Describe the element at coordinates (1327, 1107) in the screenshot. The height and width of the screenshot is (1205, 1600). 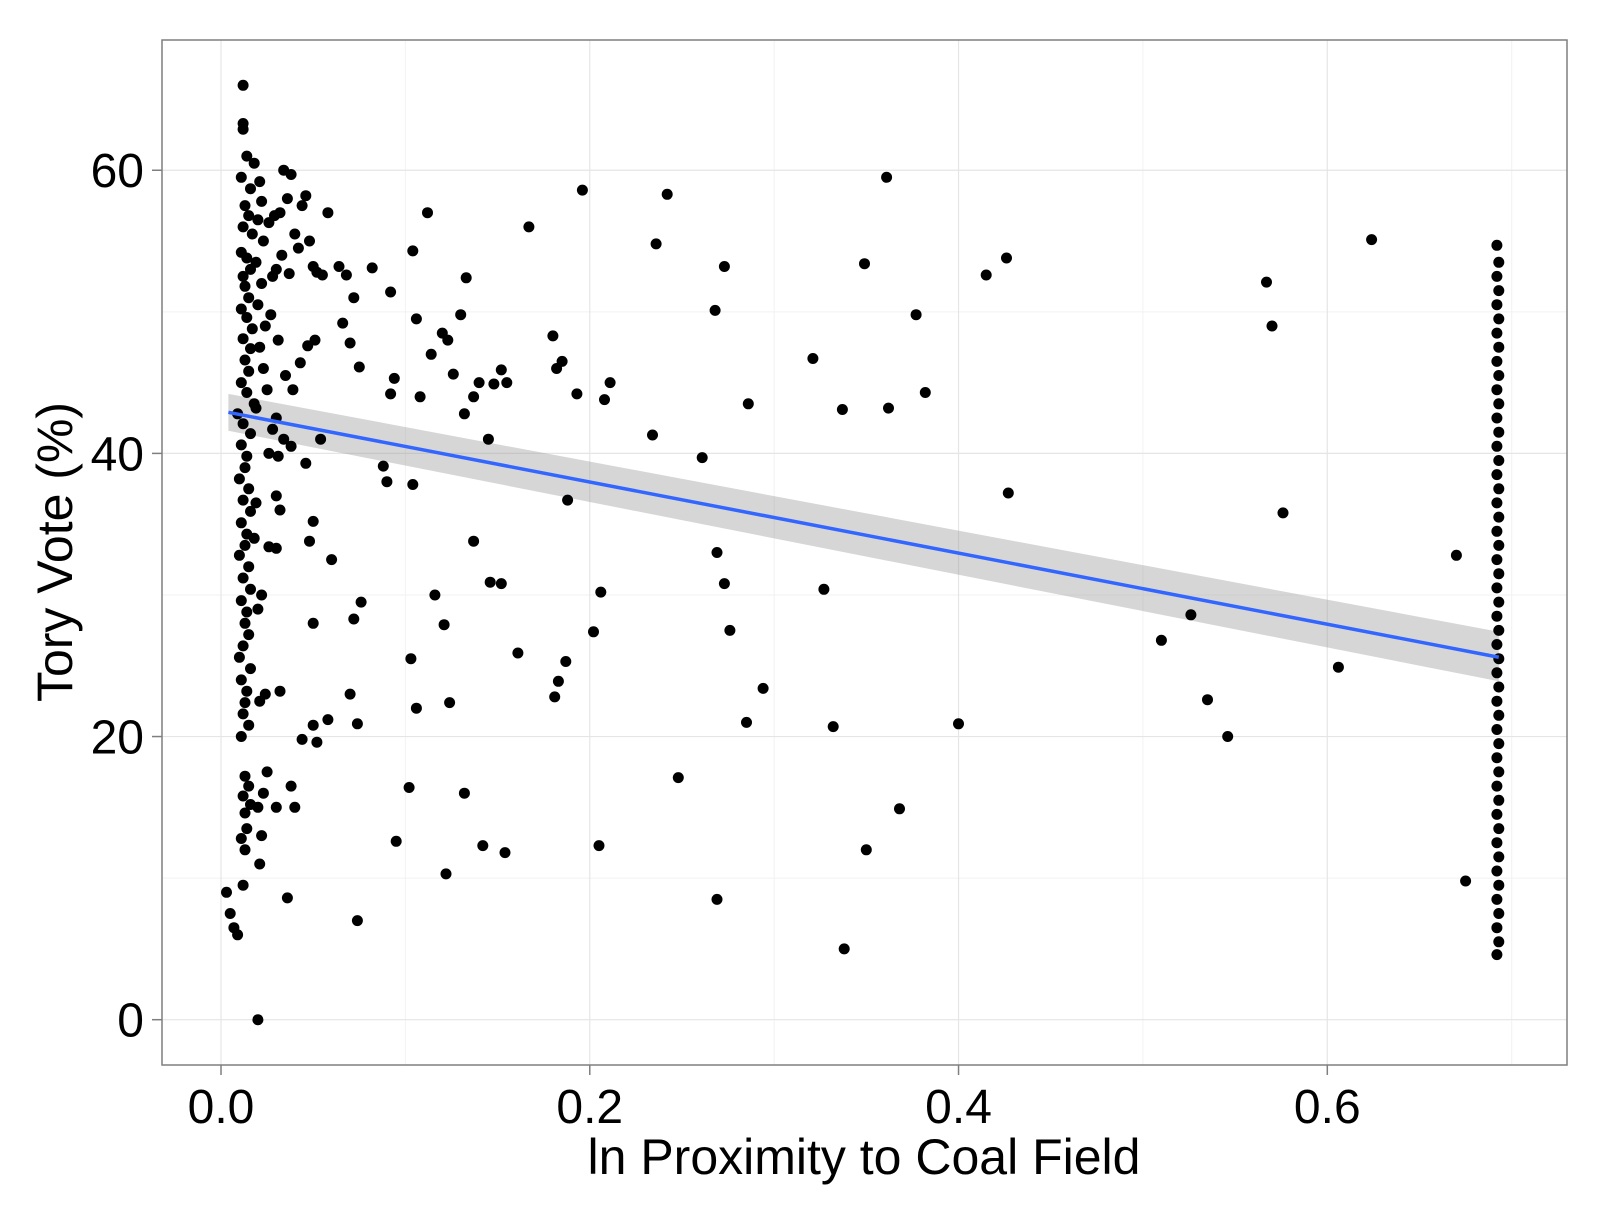
I see `x-tick-label: 0.6` at that location.